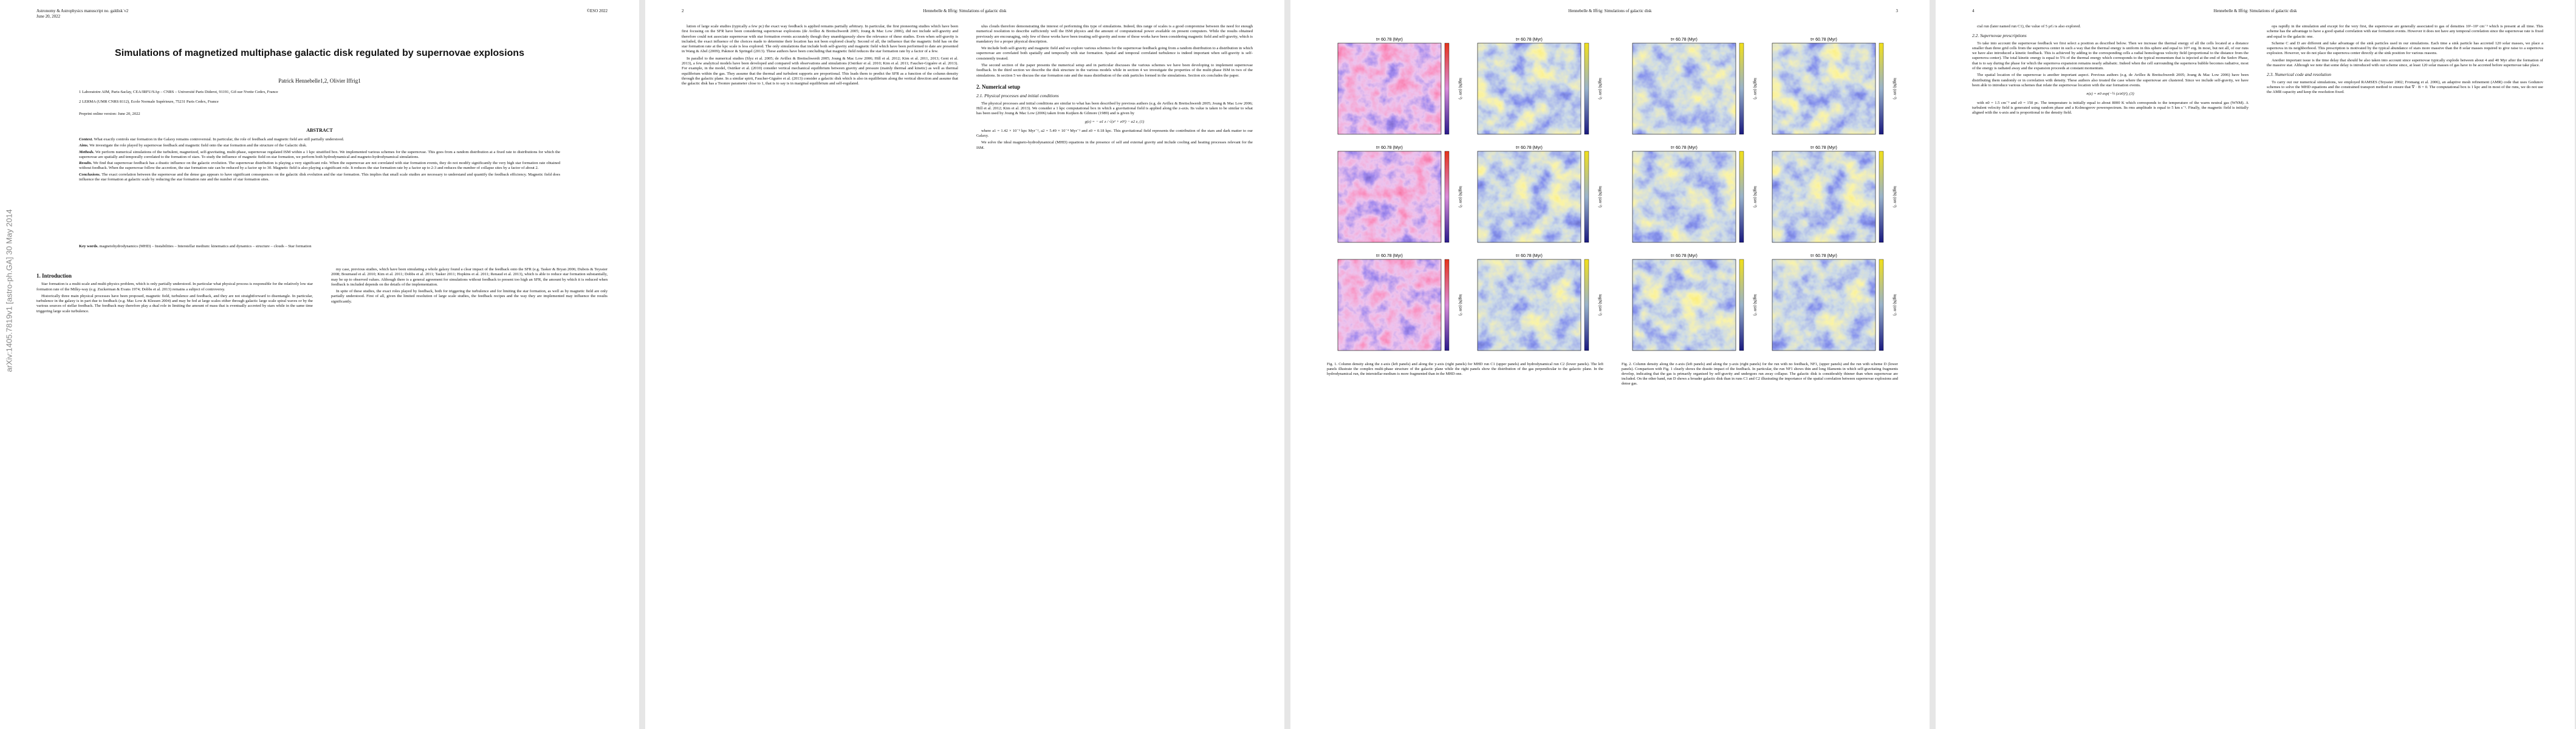 The image size is (2576, 729). Describe the element at coordinates (86, 140) in the screenshot. I see `abstract-label: Context.` at that location.